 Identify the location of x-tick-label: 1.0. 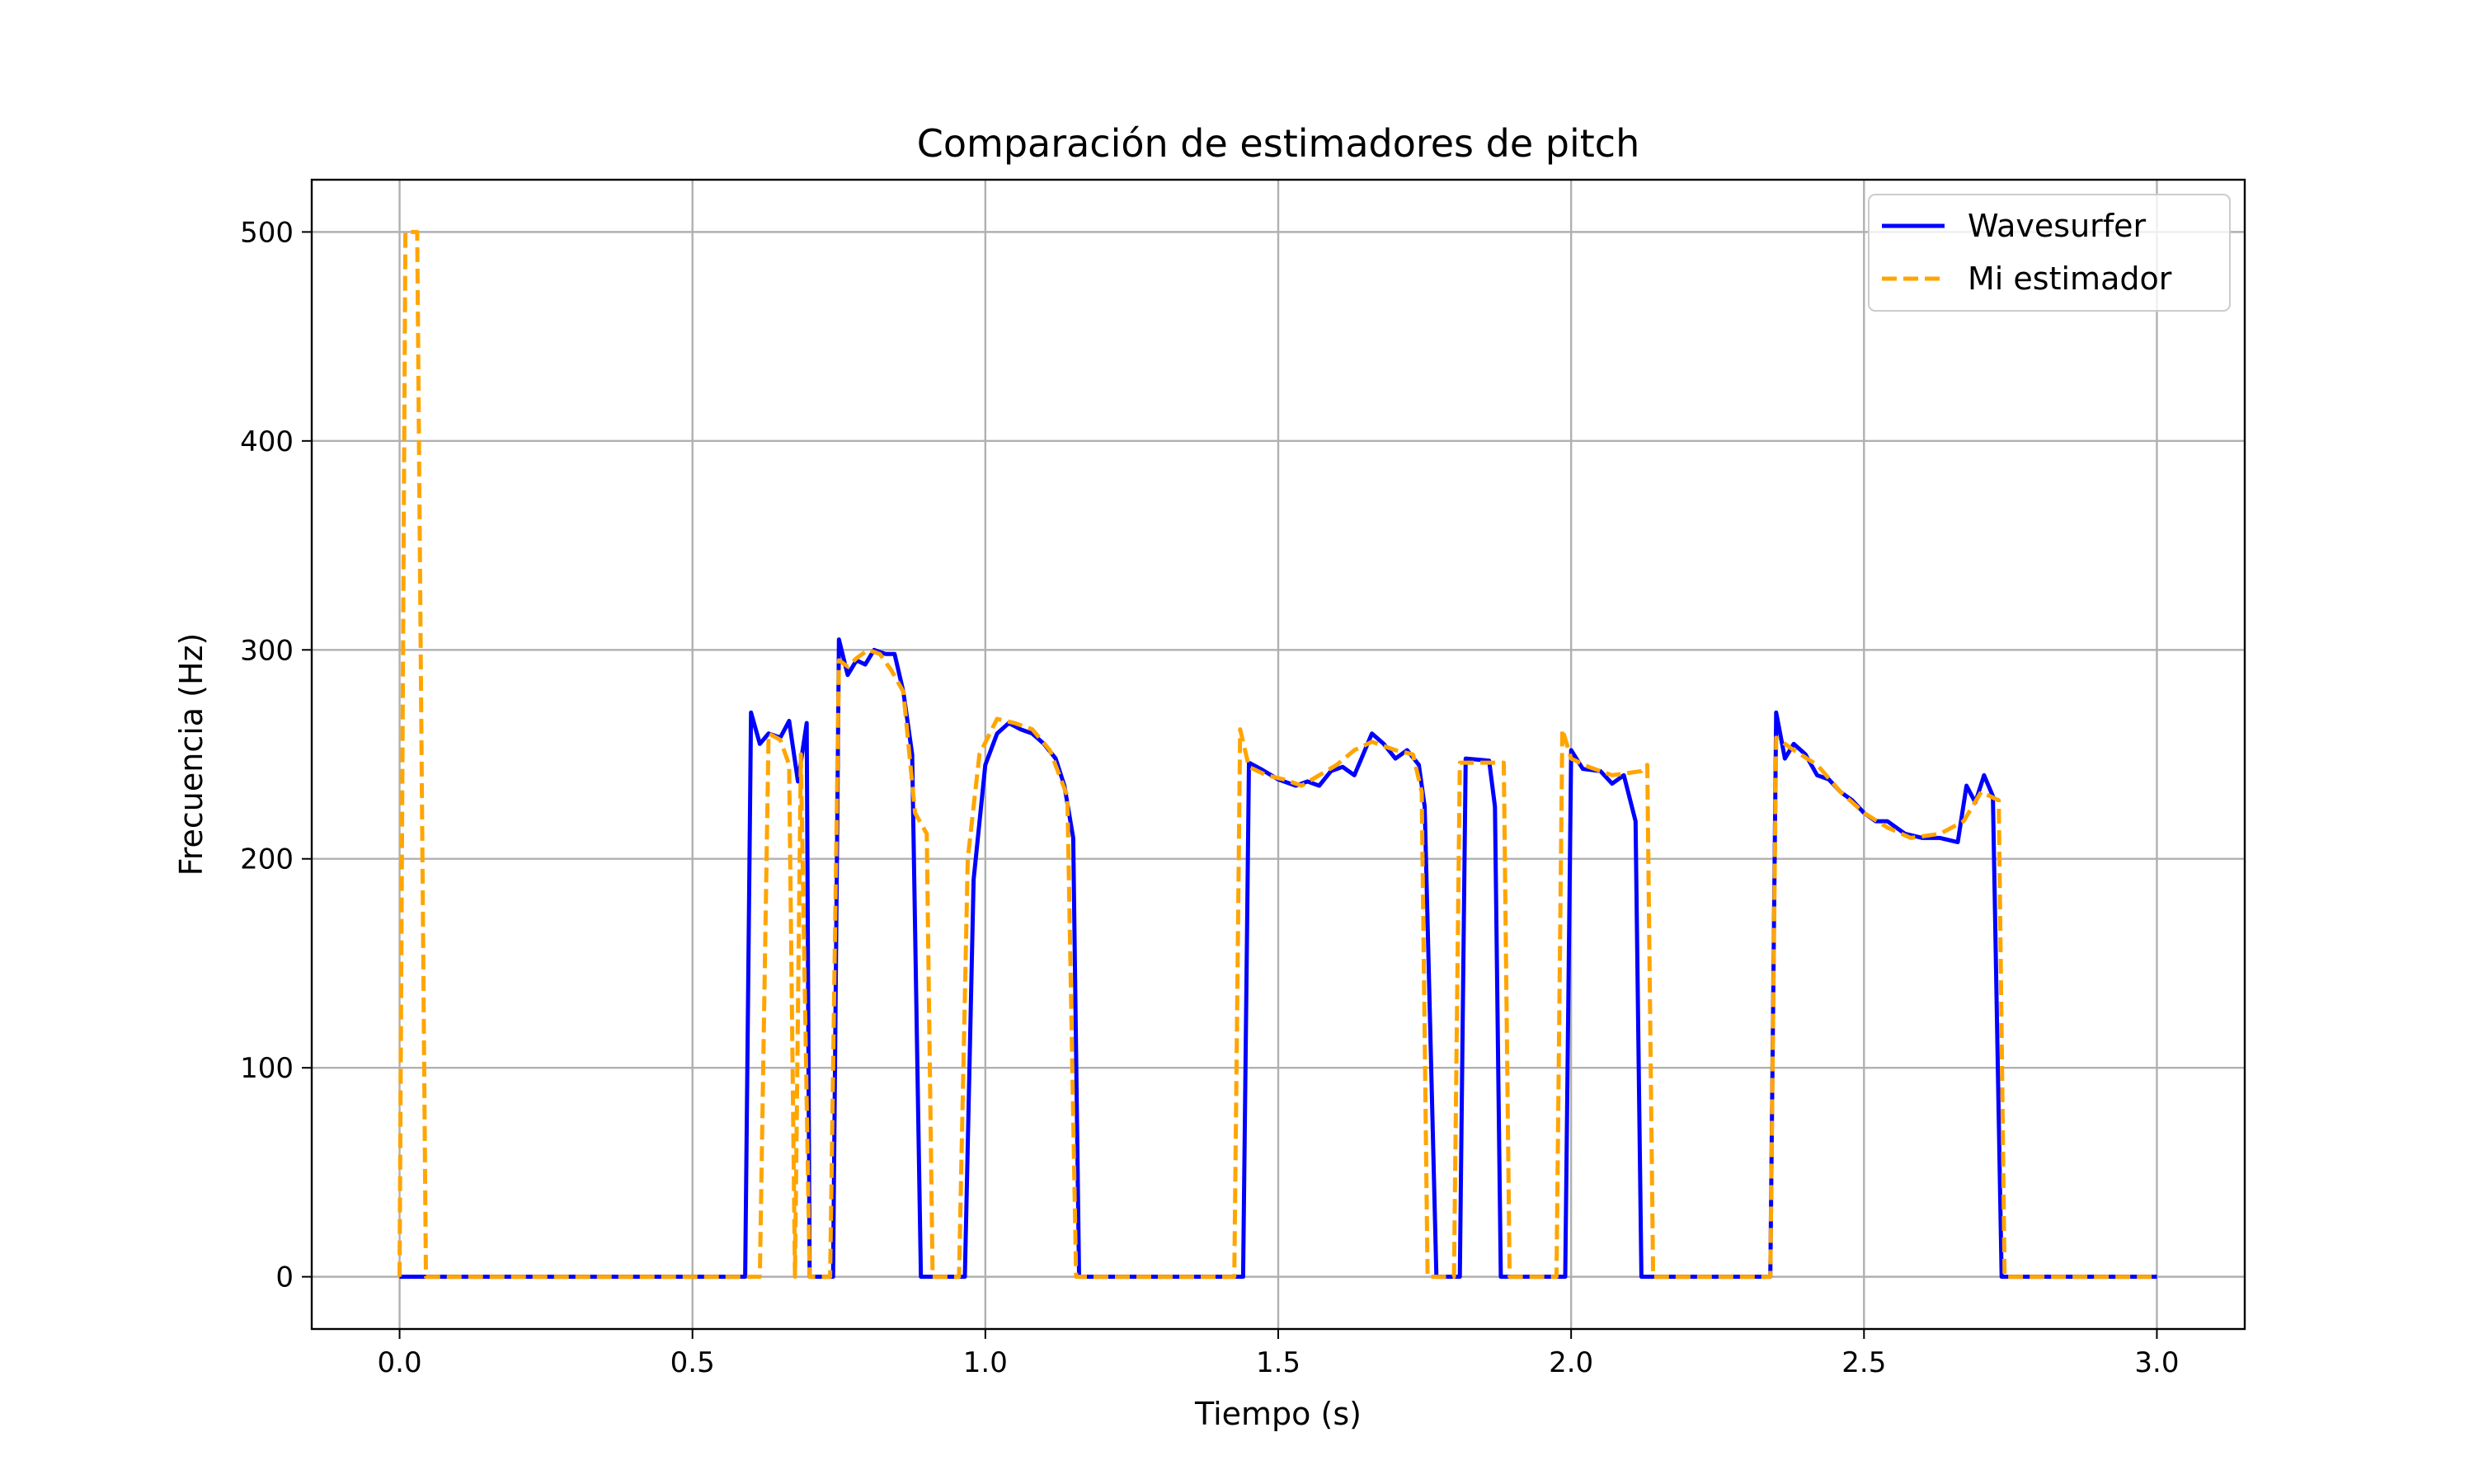
(985, 1362).